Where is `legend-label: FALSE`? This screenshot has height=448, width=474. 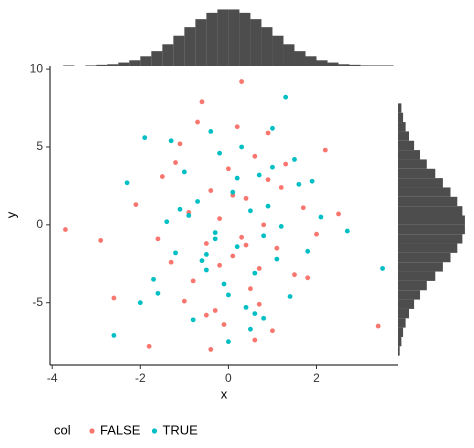 legend-label: FALSE is located at coordinates (120, 429).